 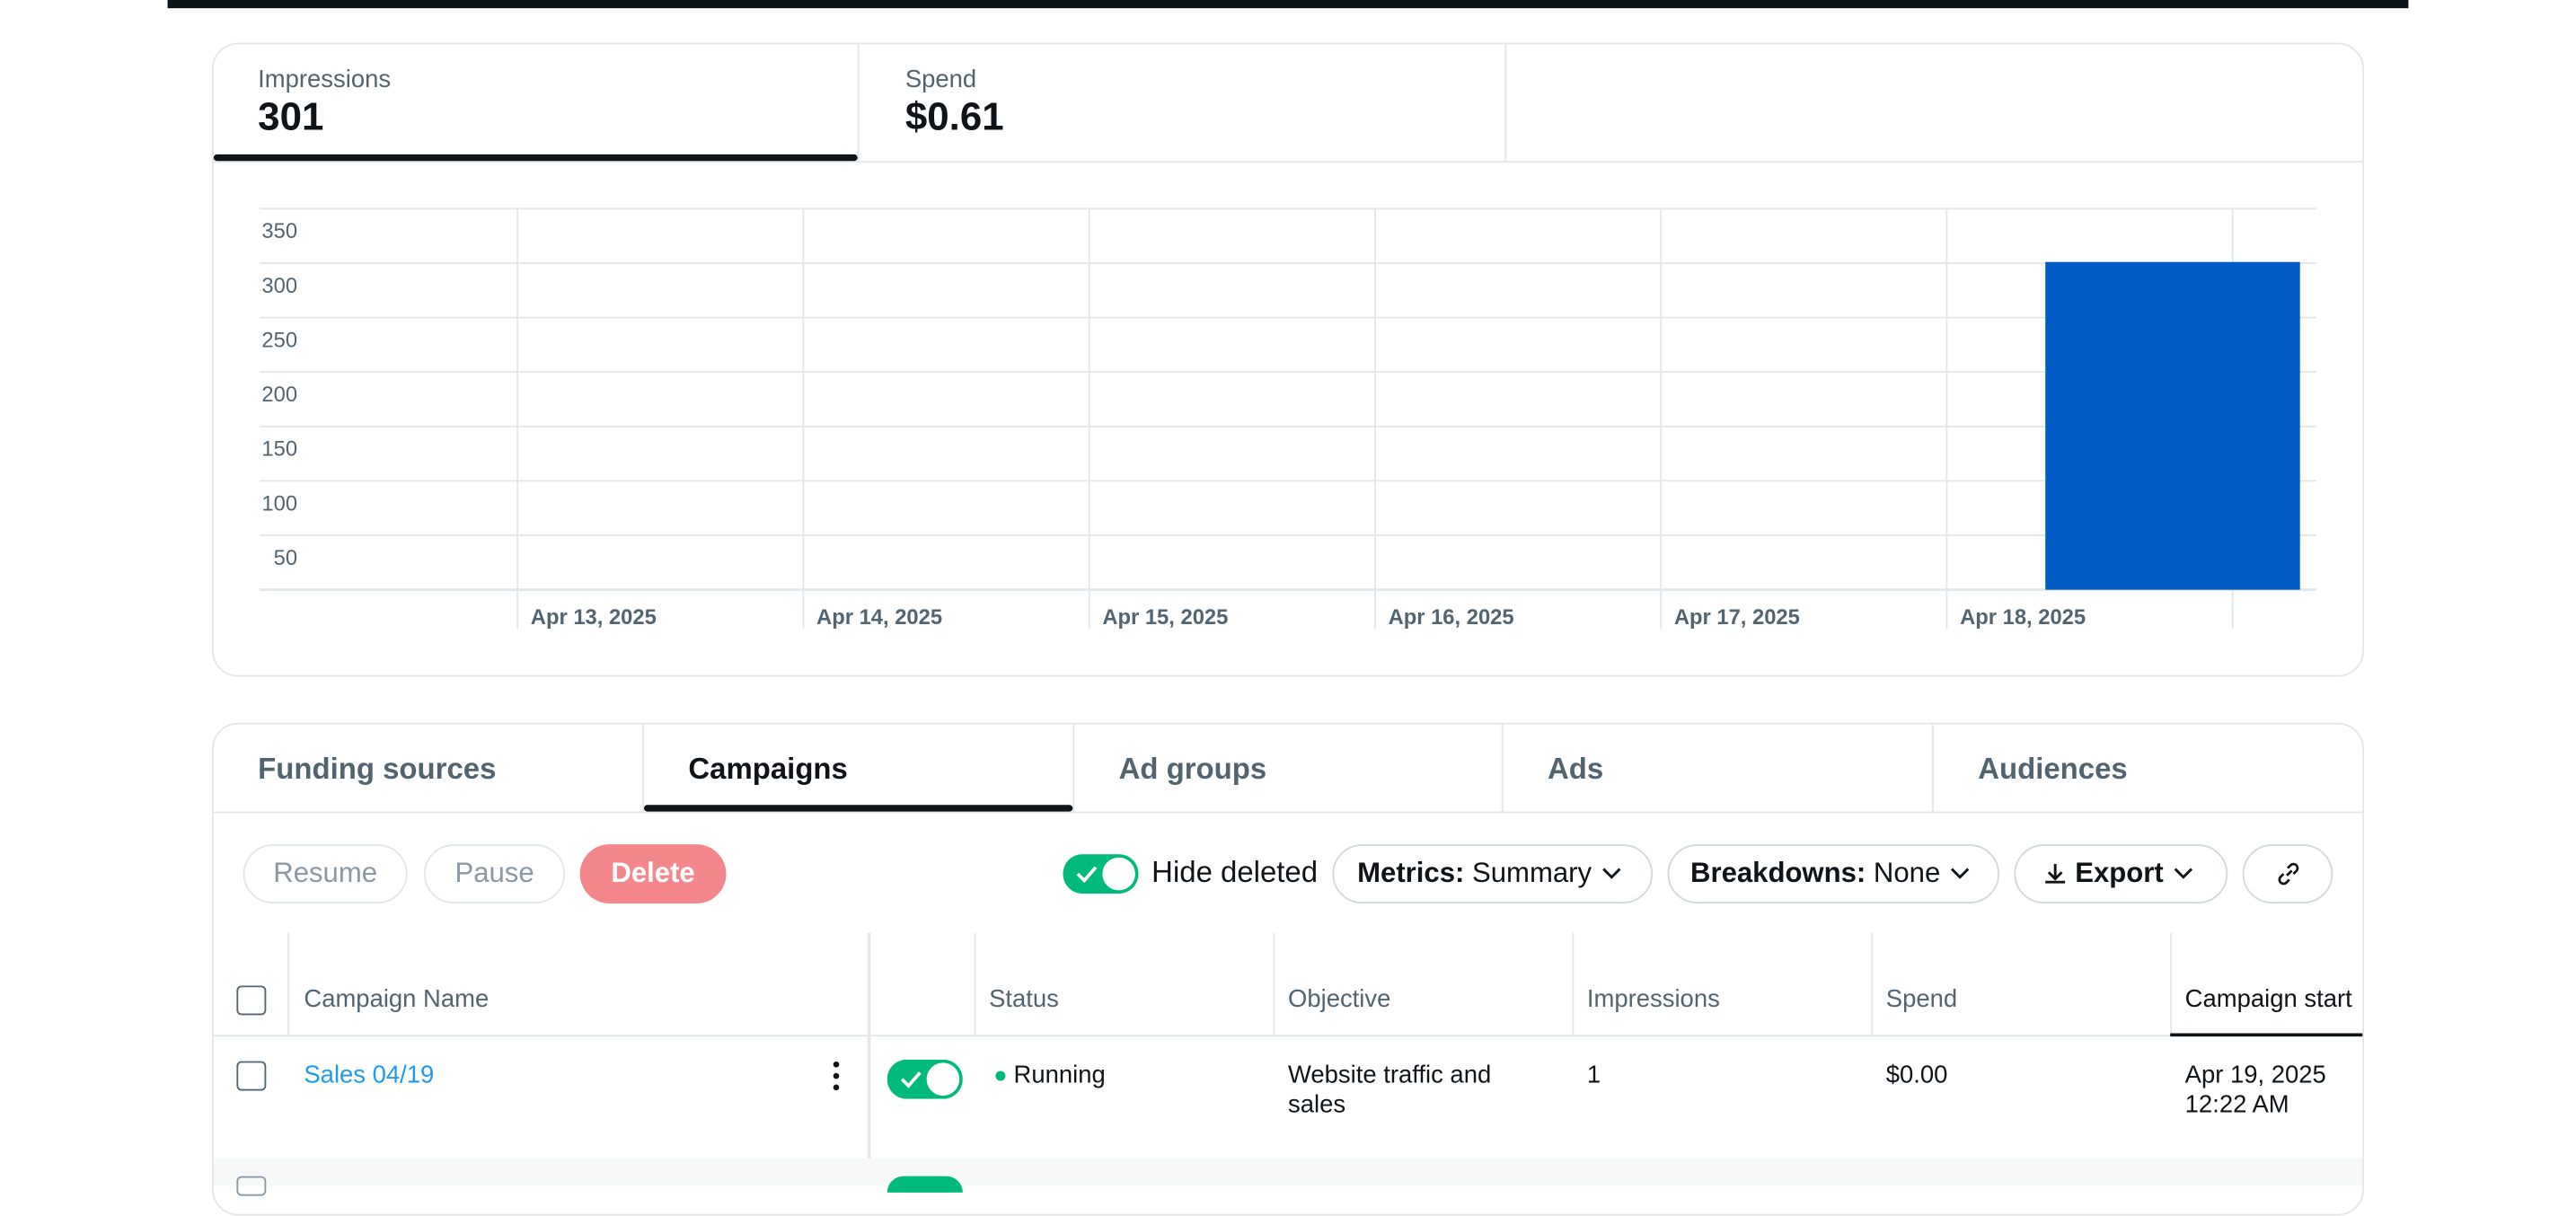 I want to click on download-icon, so click(x=2055, y=874).